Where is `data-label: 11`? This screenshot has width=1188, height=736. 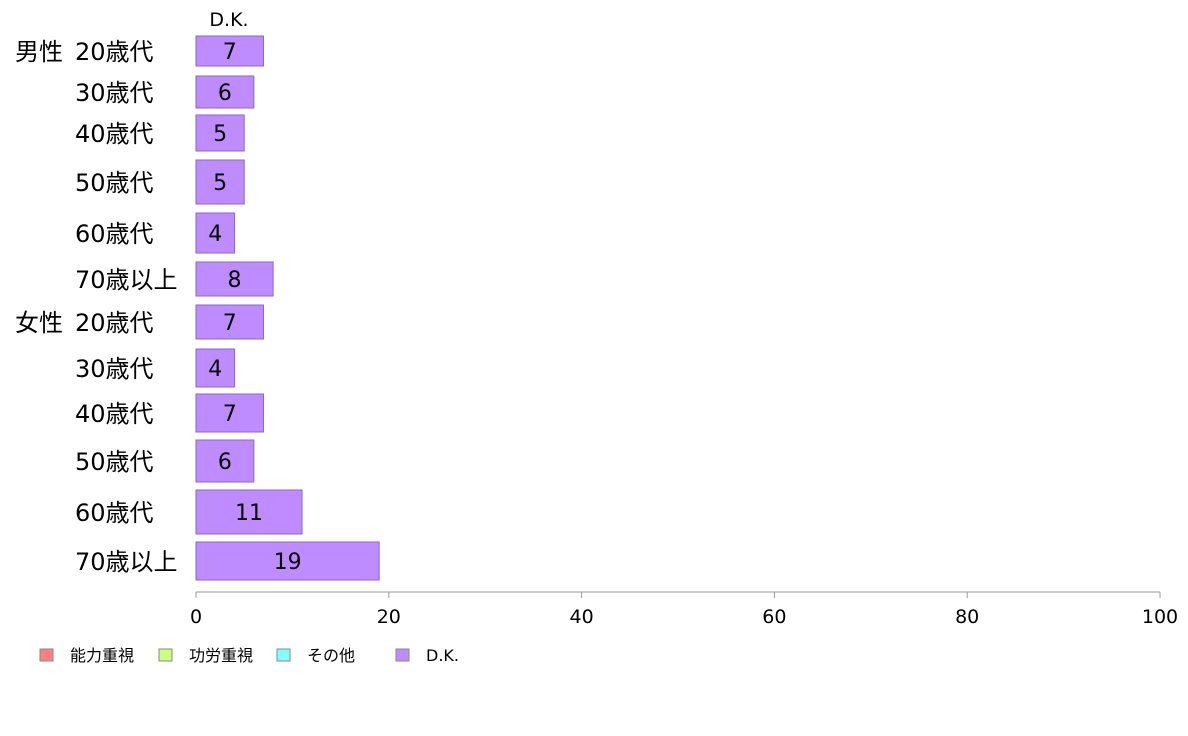 data-label: 11 is located at coordinates (249, 513).